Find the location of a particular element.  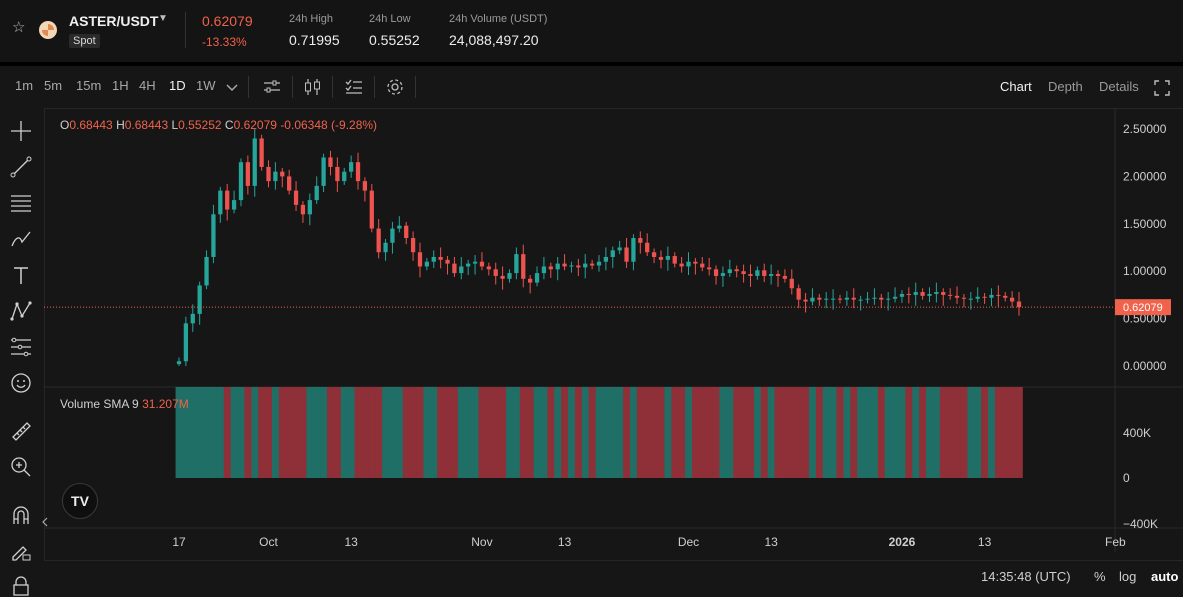

measure-lines-icon is located at coordinates (21, 347).